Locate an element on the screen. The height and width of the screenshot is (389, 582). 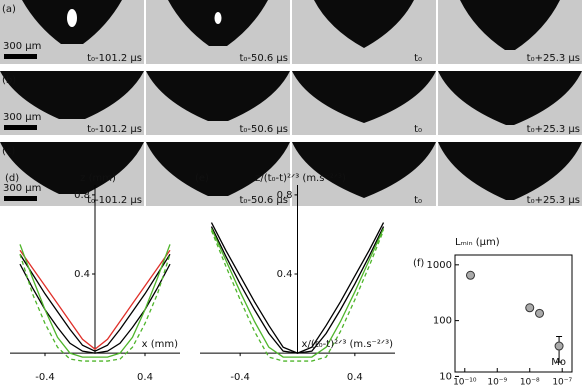
x-tick-label: 10⁻⁸ is located at coordinates (530, 383).